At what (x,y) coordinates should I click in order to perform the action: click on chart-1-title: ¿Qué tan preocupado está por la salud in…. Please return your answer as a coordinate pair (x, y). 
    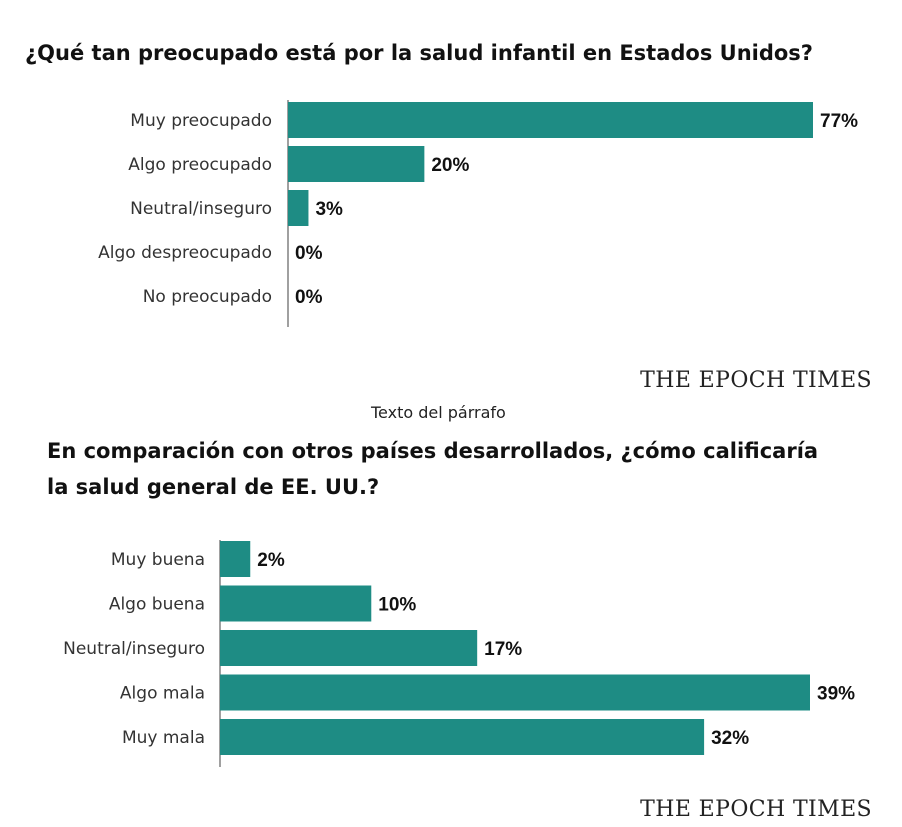
    Looking at the image, I should click on (419, 53).